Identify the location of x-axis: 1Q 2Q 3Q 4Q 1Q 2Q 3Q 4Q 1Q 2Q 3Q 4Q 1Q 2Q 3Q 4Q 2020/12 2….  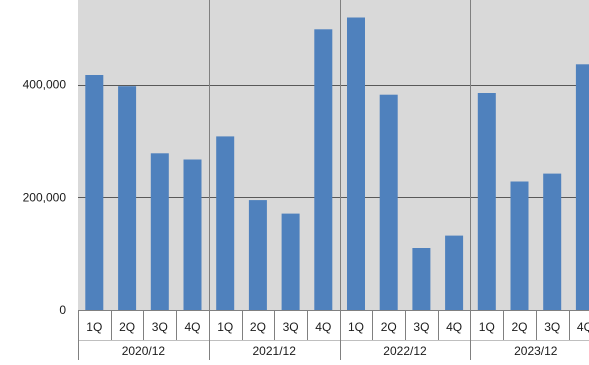
(333, 335).